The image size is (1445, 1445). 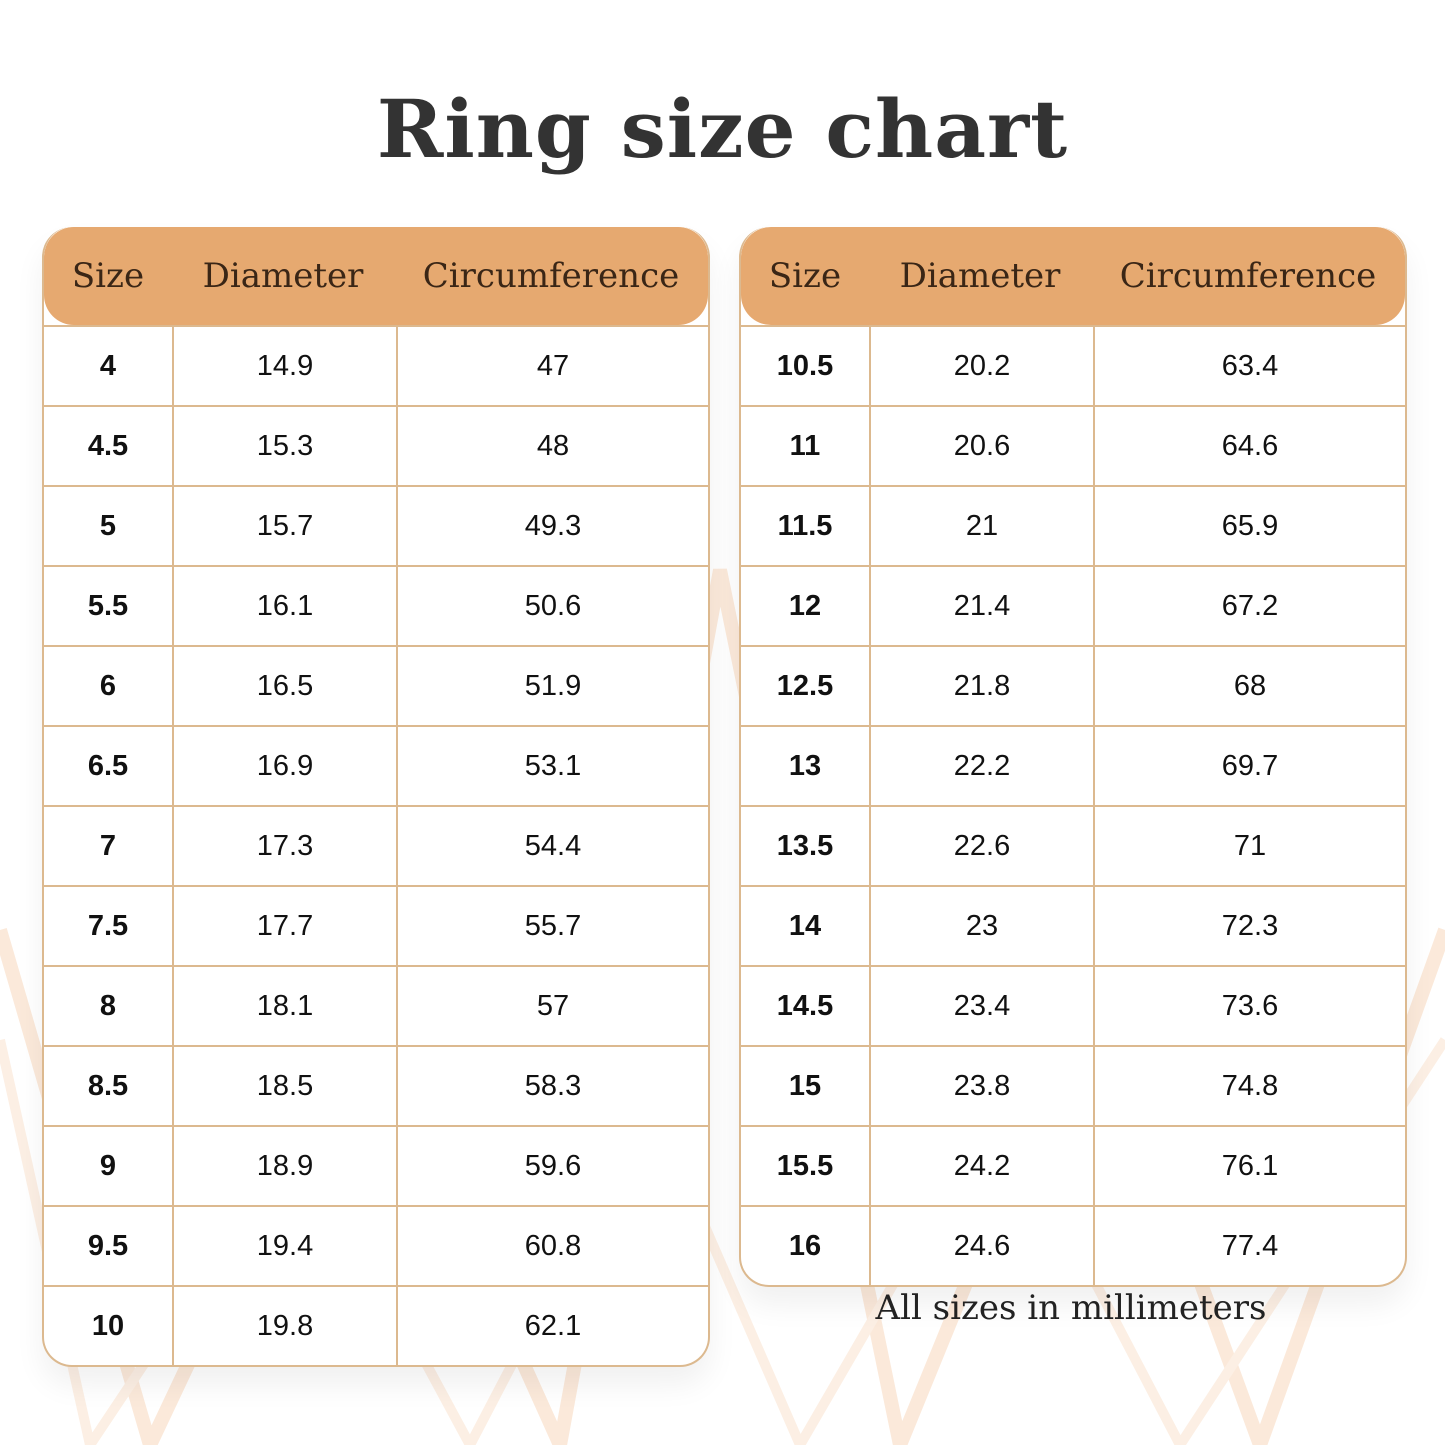 I want to click on diameter-cell: 17.7, so click(x=284, y=926).